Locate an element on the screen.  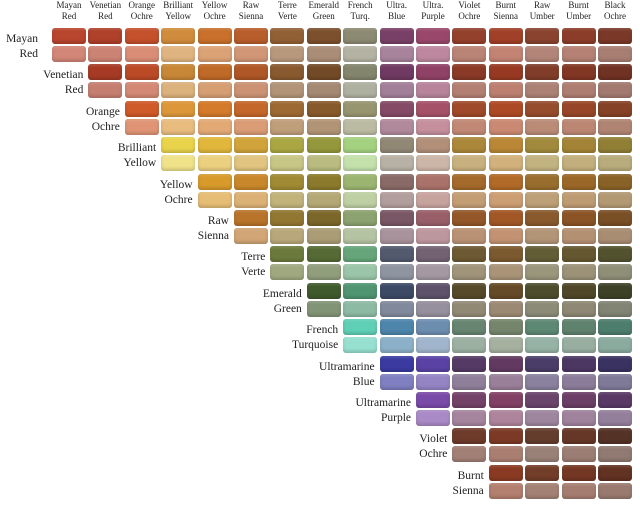
column-label: Raw Umber is located at coordinates (542, 10).